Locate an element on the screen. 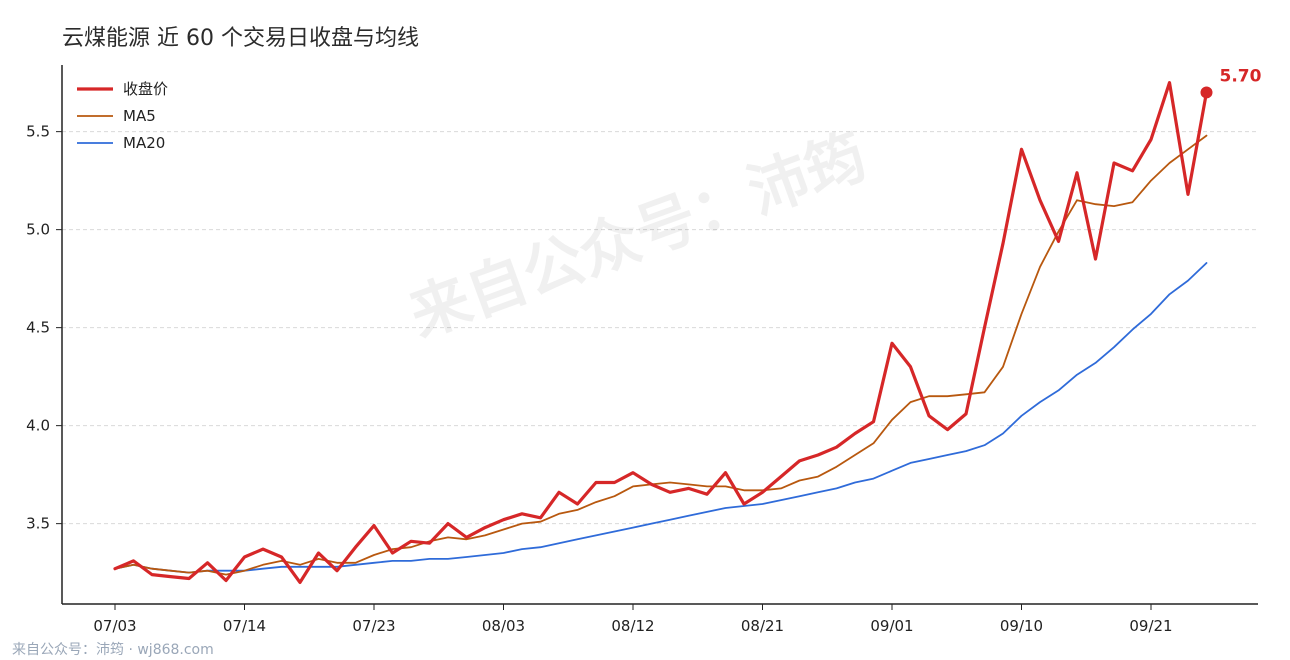  legend-label: MA20 is located at coordinates (144, 143).